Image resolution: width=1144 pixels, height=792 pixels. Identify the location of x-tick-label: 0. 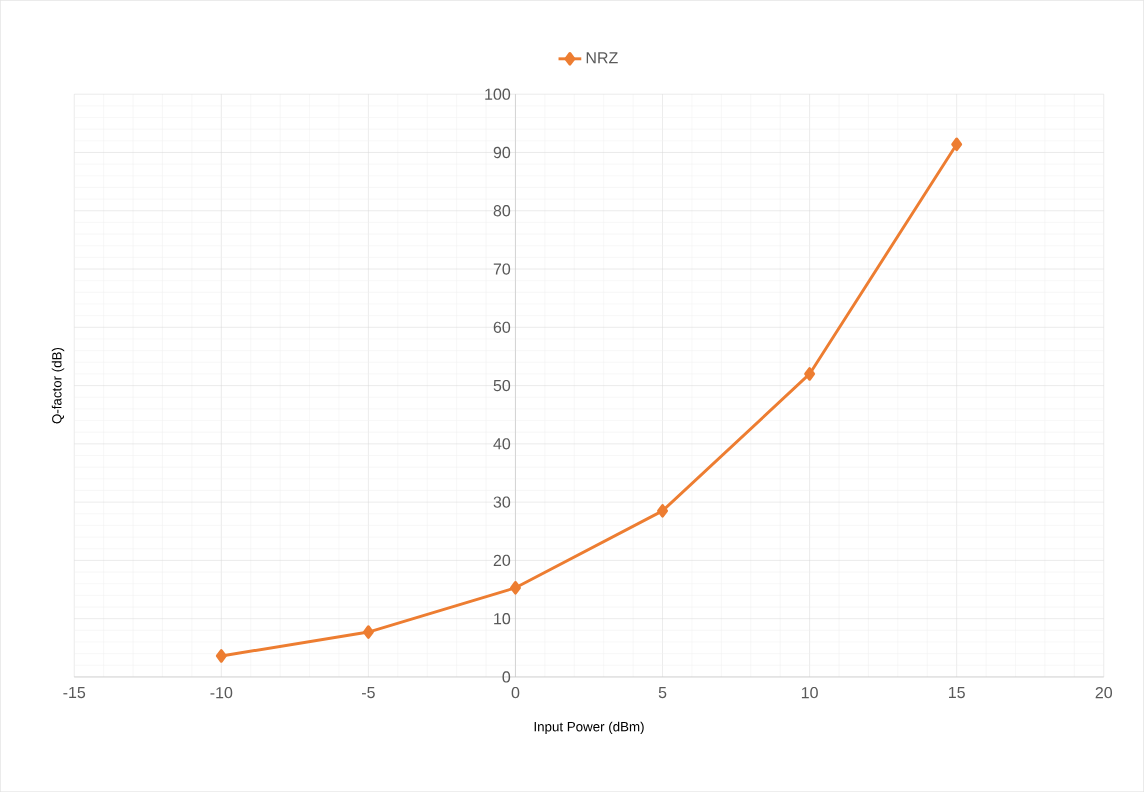
(515, 692).